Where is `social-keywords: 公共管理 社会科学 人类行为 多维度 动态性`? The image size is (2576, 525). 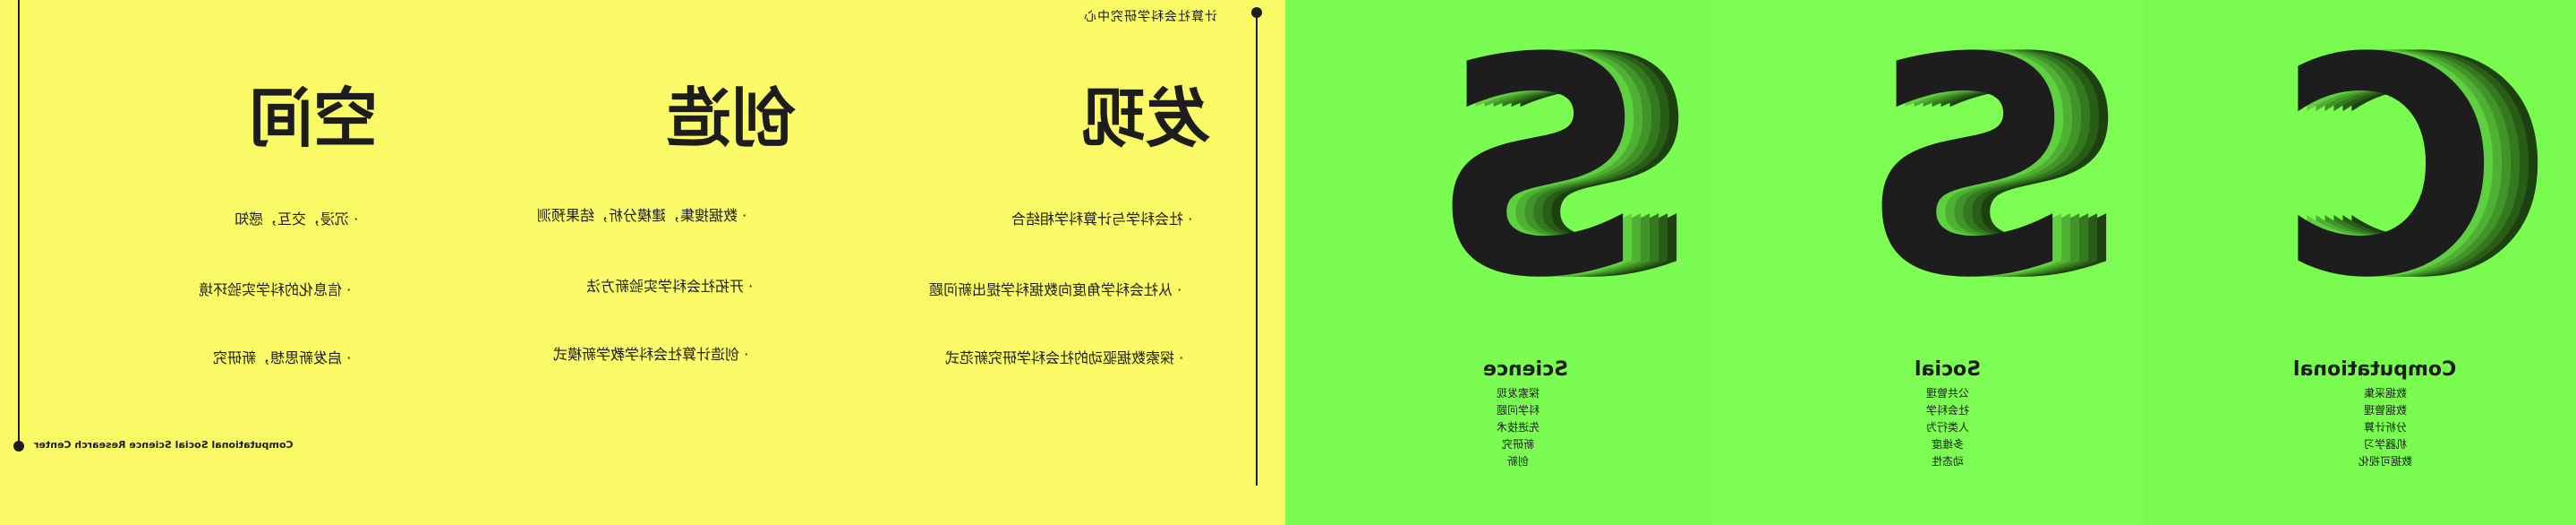
social-keywords: 公共管理 社会科学 人类行为 多维度 动态性 is located at coordinates (1947, 427).